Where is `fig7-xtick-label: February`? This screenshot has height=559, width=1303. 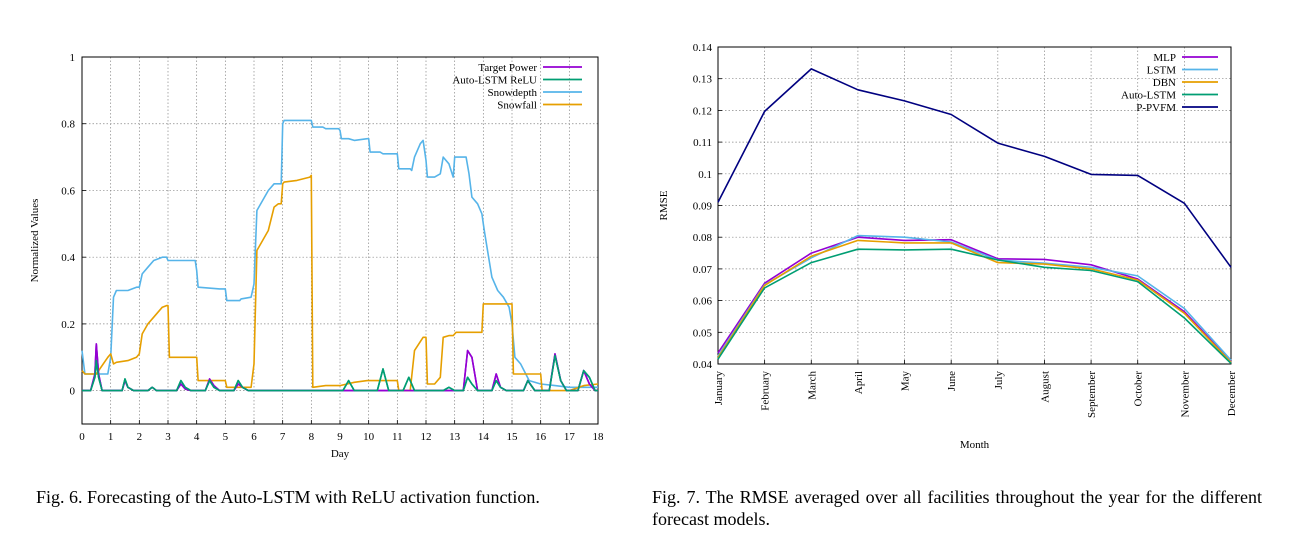 fig7-xtick-label: February is located at coordinates (766, 391).